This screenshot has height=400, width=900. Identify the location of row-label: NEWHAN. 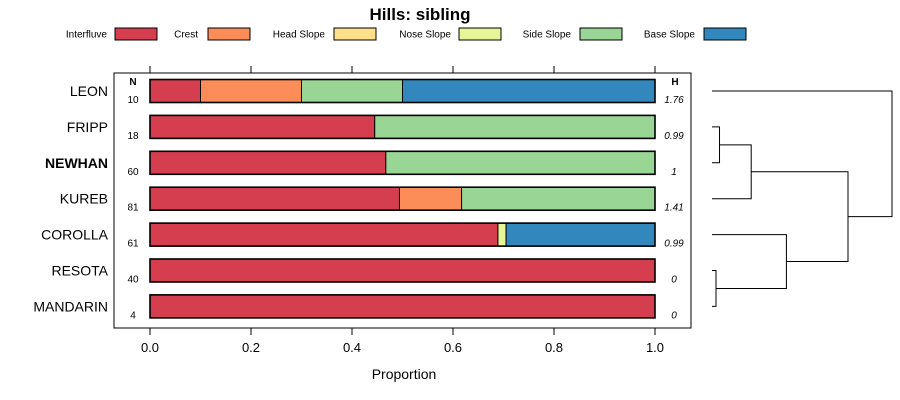
(76, 163).